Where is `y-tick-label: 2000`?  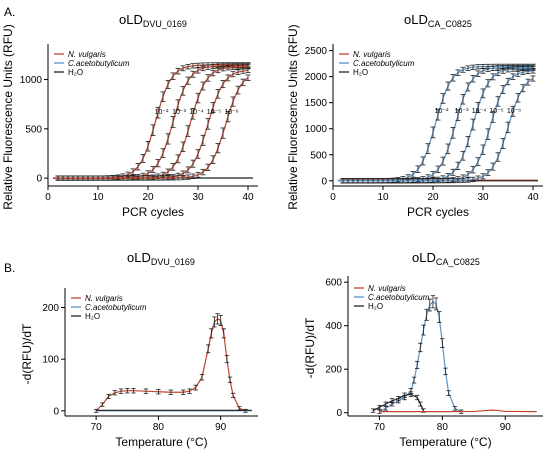 y-tick-label: 2000 is located at coordinates (316, 77).